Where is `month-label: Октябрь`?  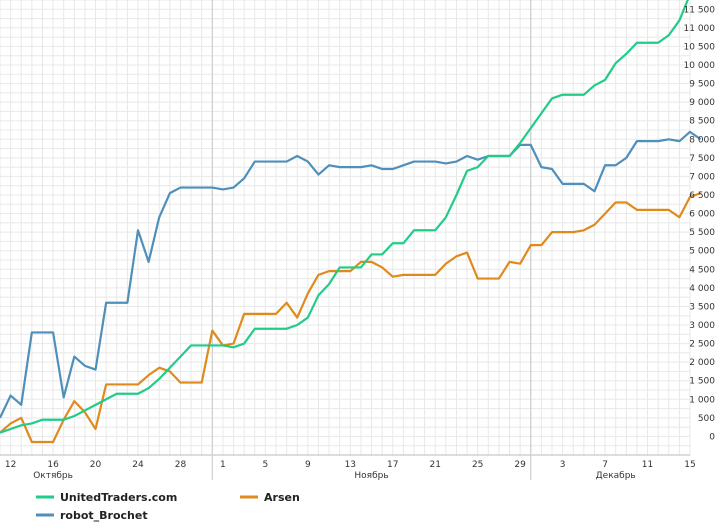 month-label: Октябрь is located at coordinates (53, 476).